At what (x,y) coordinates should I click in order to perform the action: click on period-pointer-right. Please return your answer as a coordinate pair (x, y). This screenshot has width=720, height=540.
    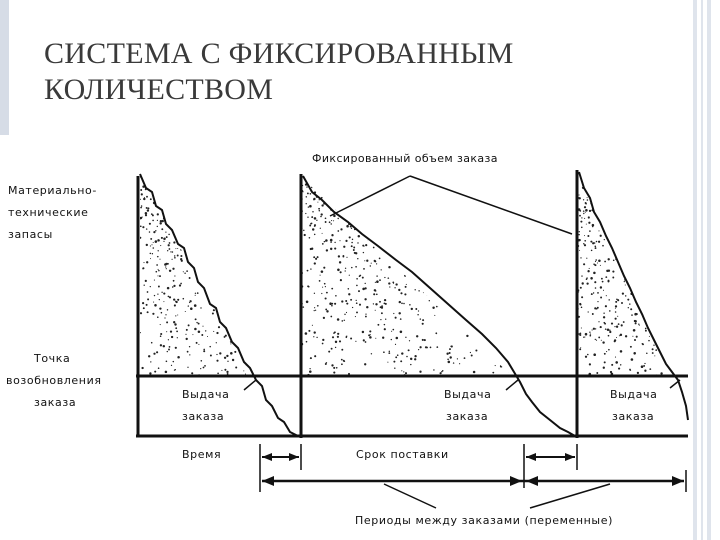
    Looking at the image, I should click on (570, 496).